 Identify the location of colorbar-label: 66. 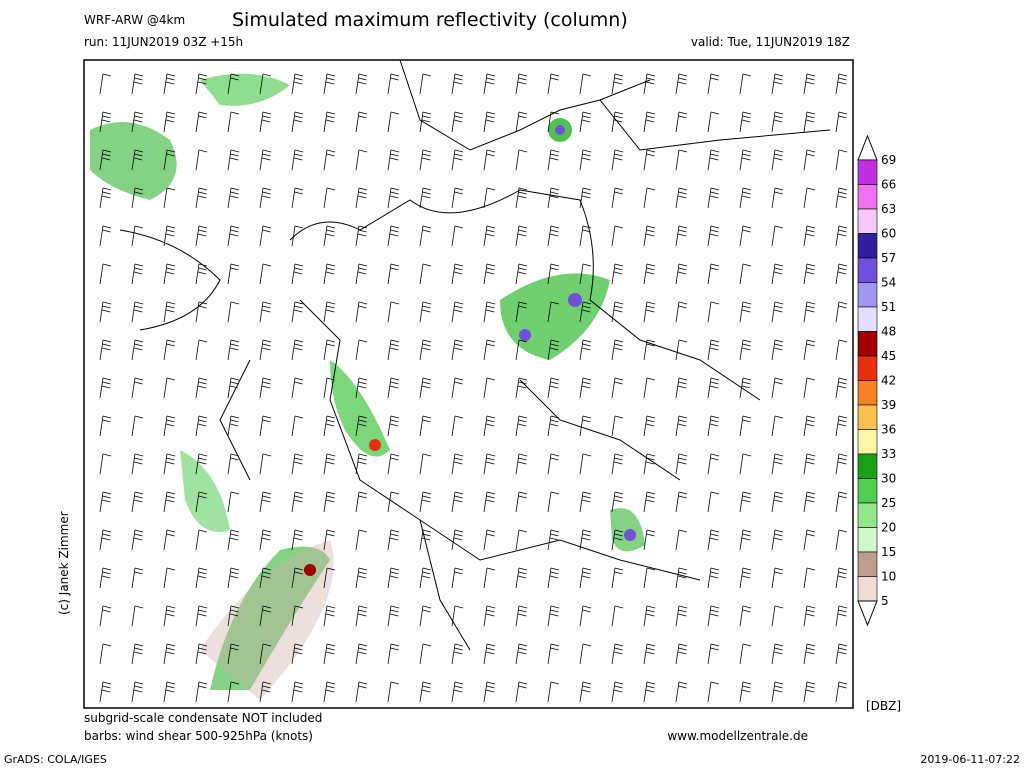
(888, 185).